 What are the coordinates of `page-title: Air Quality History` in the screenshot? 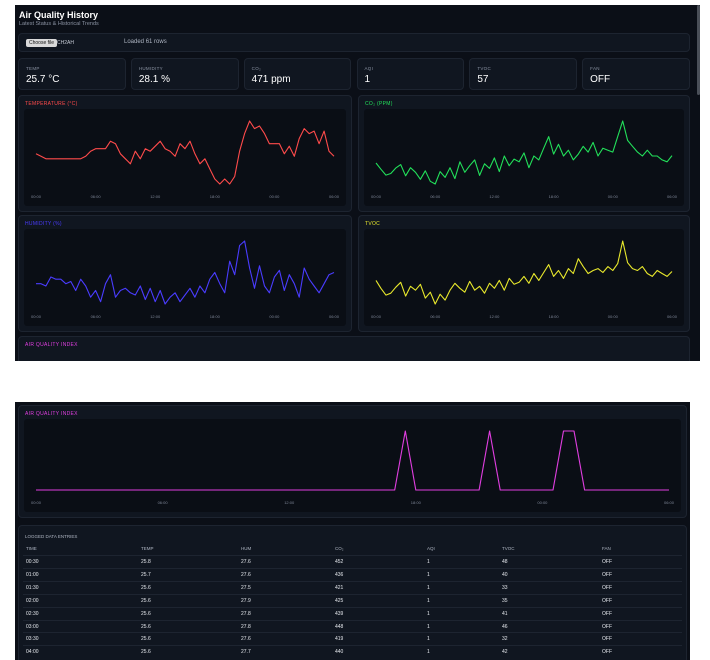 It's located at (59, 15).